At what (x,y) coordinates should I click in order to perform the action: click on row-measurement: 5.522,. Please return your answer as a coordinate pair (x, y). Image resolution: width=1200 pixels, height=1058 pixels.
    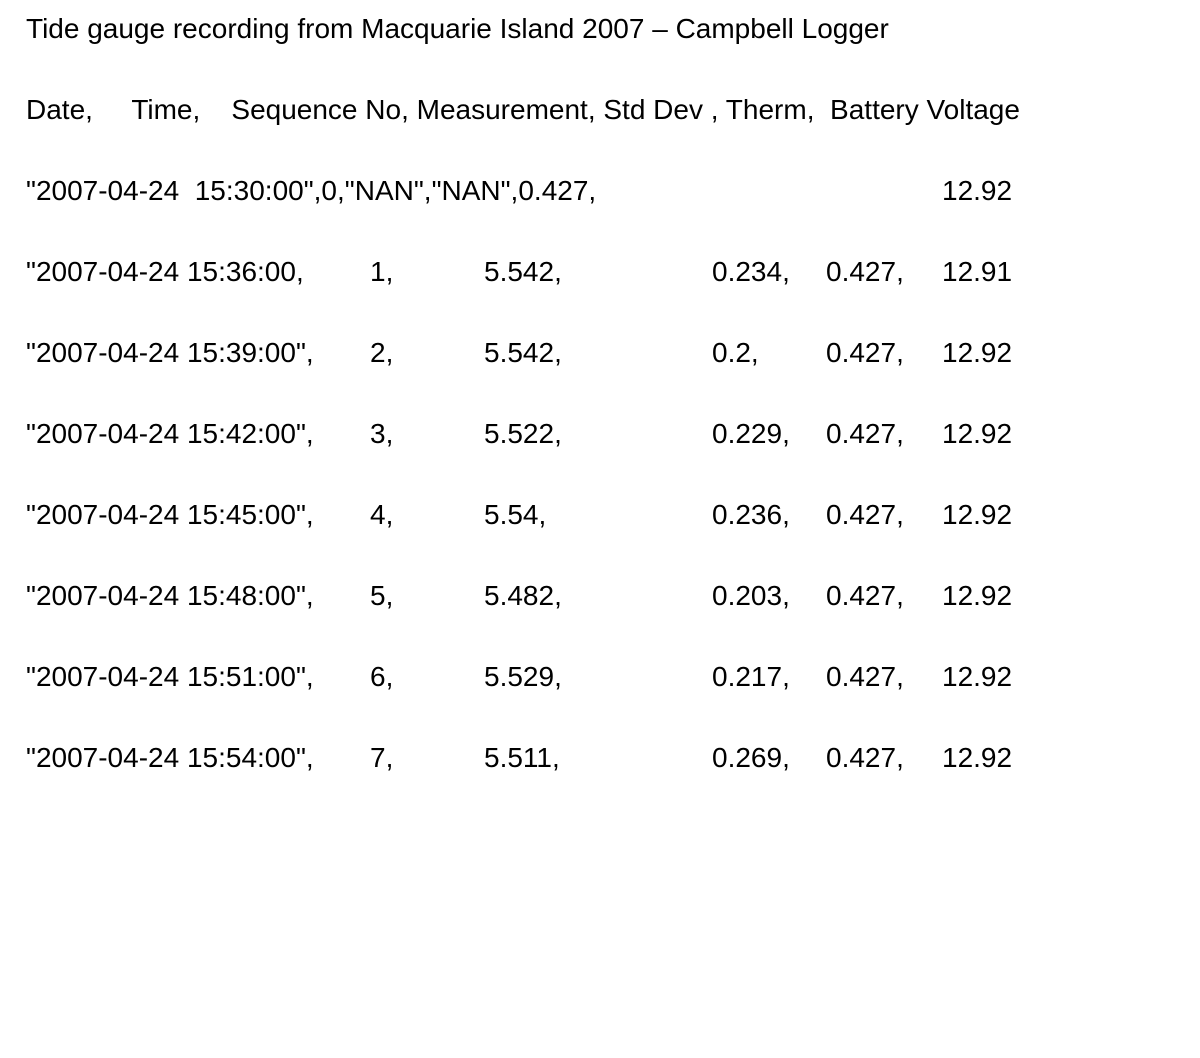
    Looking at the image, I should click on (523, 433).